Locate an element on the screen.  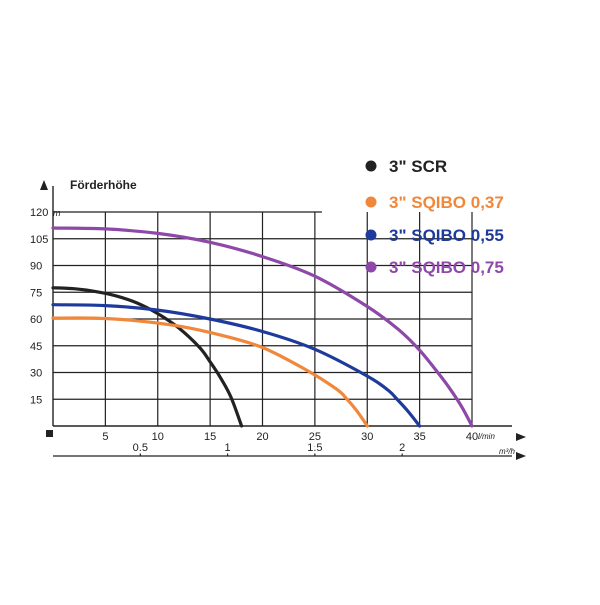
x2-tick-label: 1 is located at coordinates (228, 448).